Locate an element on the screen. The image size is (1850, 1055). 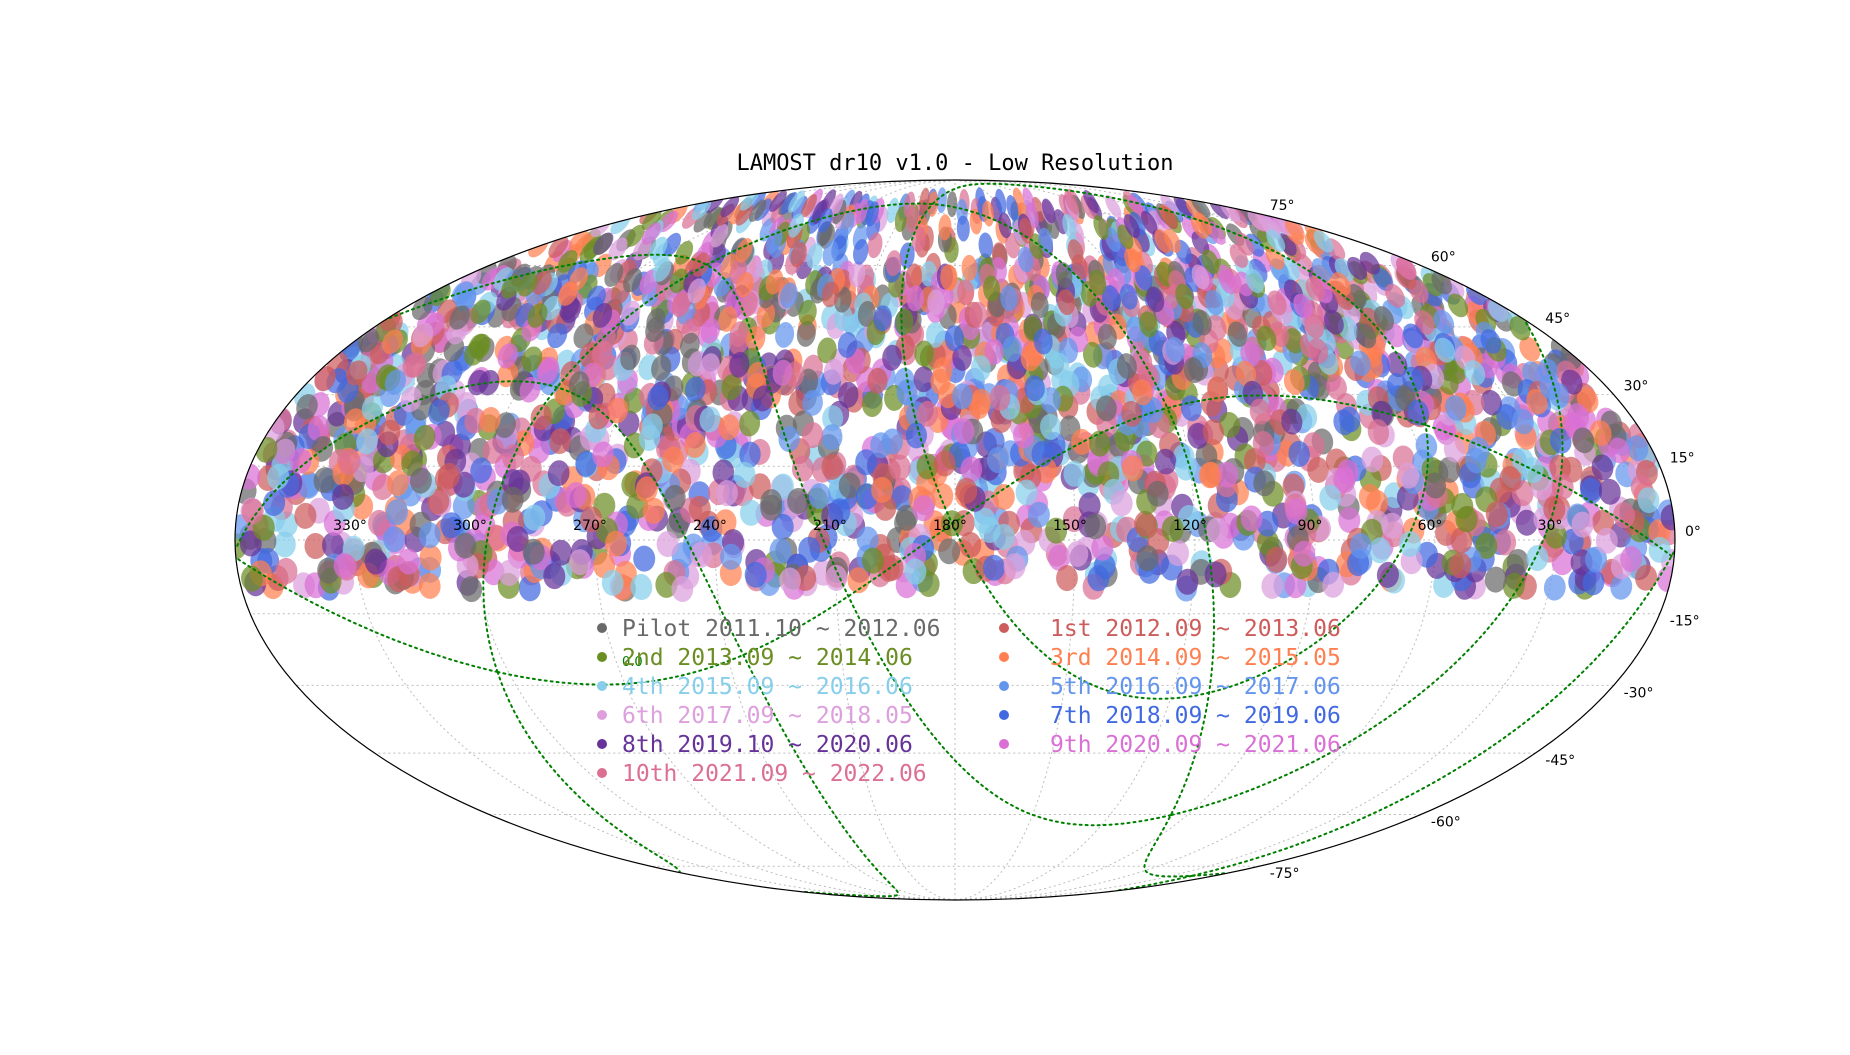
ra-tick-label: 240° is located at coordinates (710, 526).